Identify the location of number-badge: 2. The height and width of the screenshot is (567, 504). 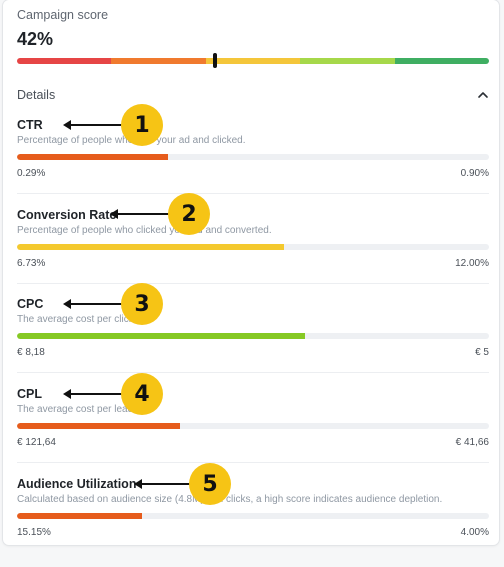
(189, 214).